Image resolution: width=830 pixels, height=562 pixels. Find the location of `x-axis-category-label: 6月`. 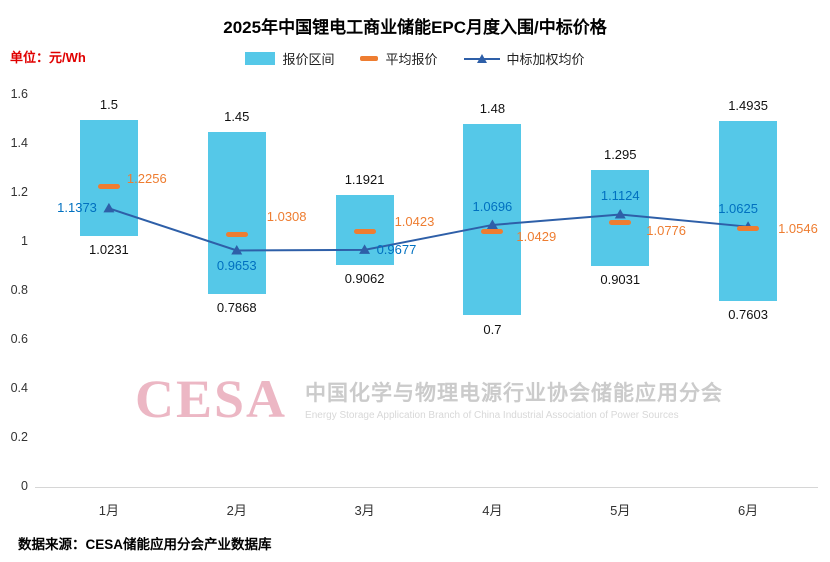

x-axis-category-label: 6月 is located at coordinates (748, 510).